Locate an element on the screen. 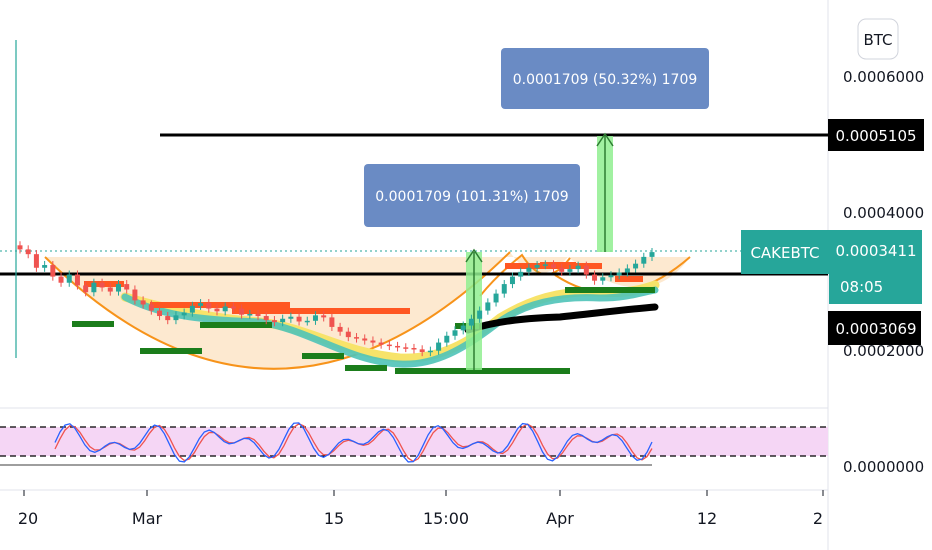 Image resolution: width=932 pixels, height=550 pixels. measure-upper is located at coordinates (605, 192).